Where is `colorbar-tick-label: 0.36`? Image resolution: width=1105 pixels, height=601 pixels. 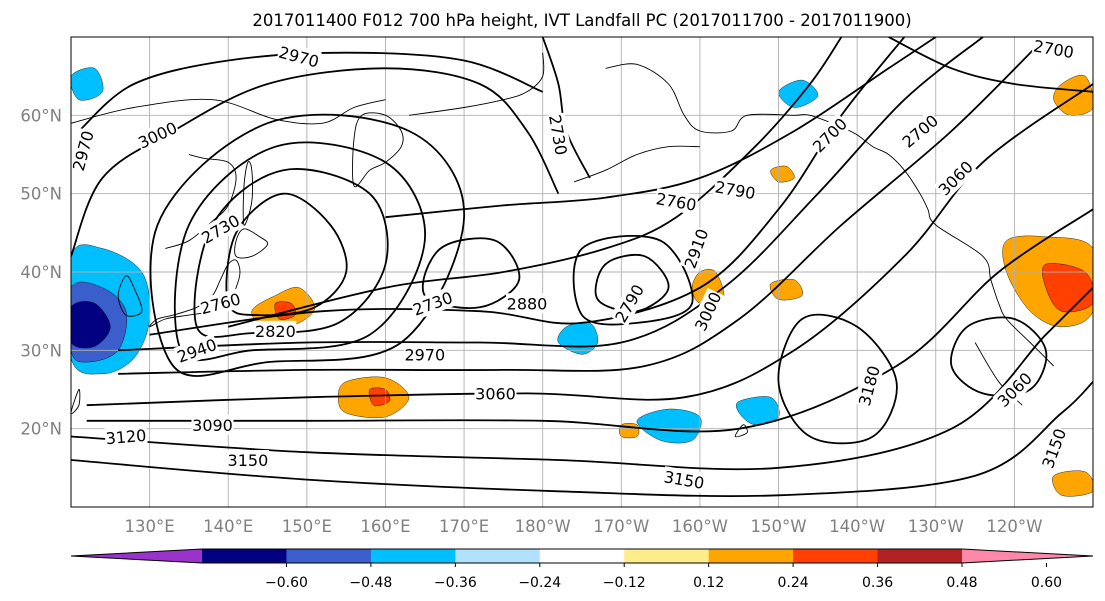
colorbar-tick-label: 0.36 is located at coordinates (877, 583).